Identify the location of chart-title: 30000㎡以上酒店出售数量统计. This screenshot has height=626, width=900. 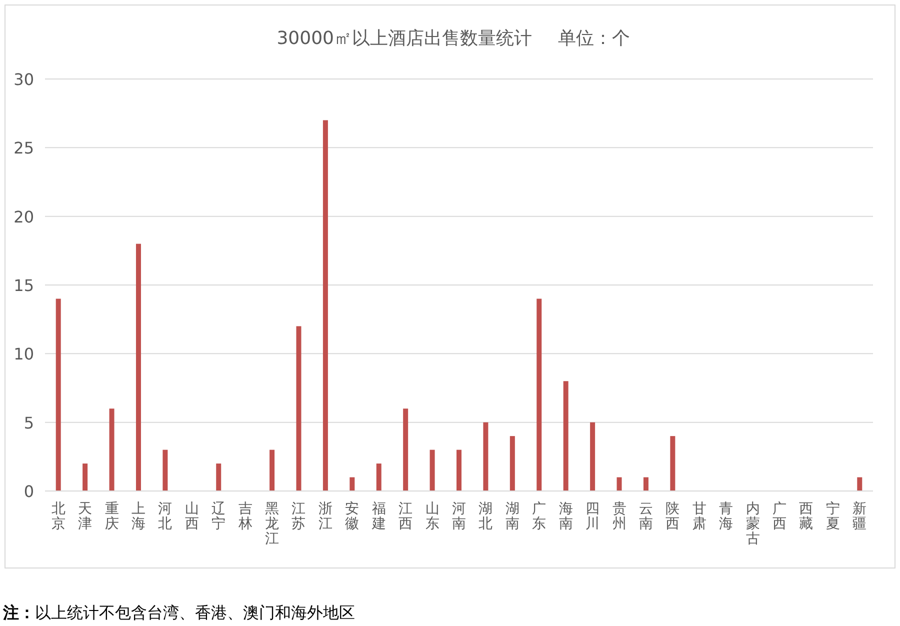
(404, 38).